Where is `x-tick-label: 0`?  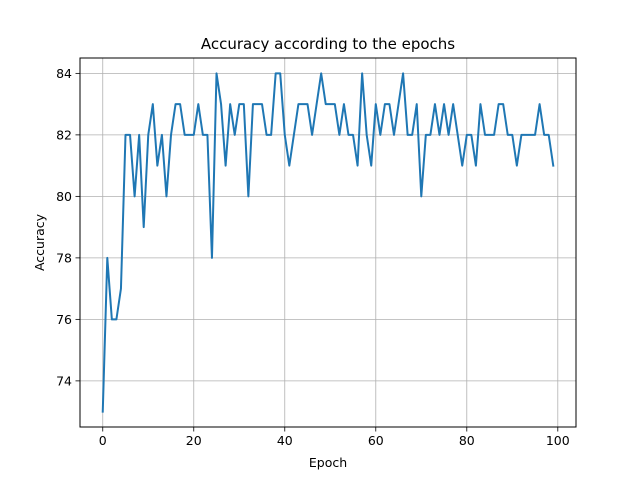
x-tick-label: 0 is located at coordinates (103, 440).